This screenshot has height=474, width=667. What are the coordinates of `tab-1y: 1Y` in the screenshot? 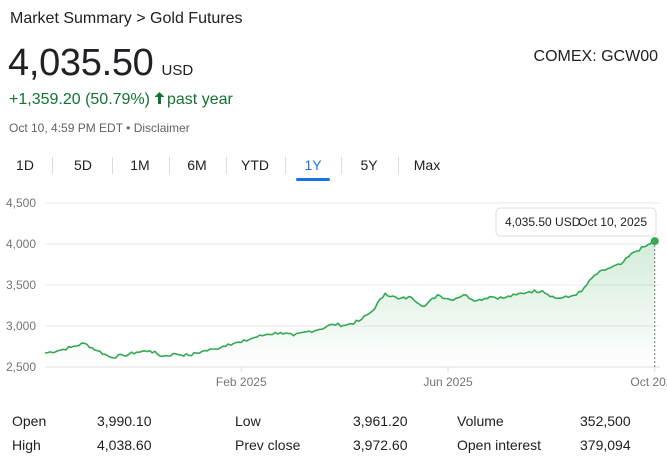 It's located at (313, 165).